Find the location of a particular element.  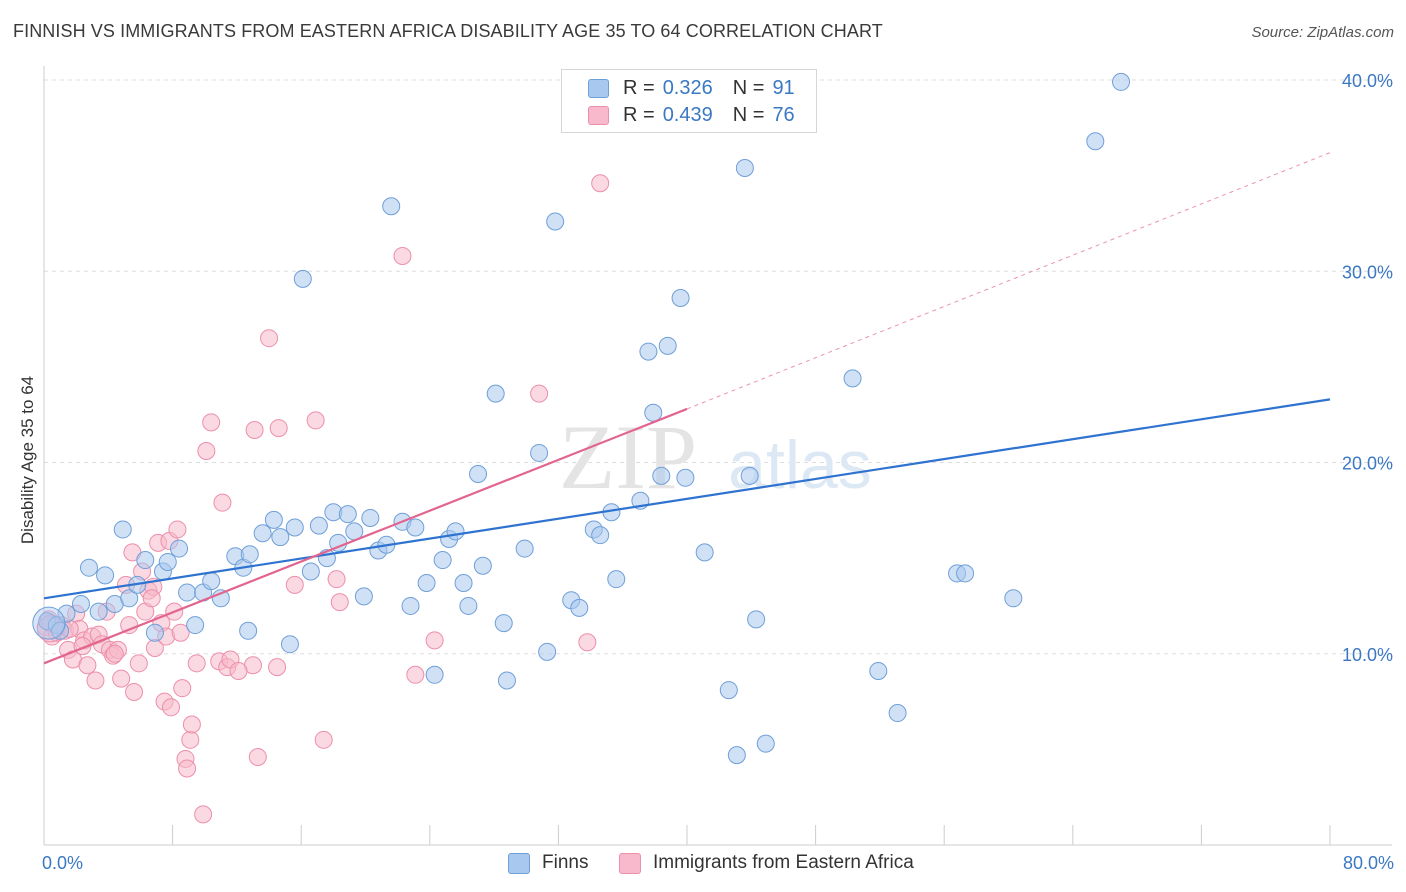

watermark: ZIP atlas is located at coordinates (715, 457).